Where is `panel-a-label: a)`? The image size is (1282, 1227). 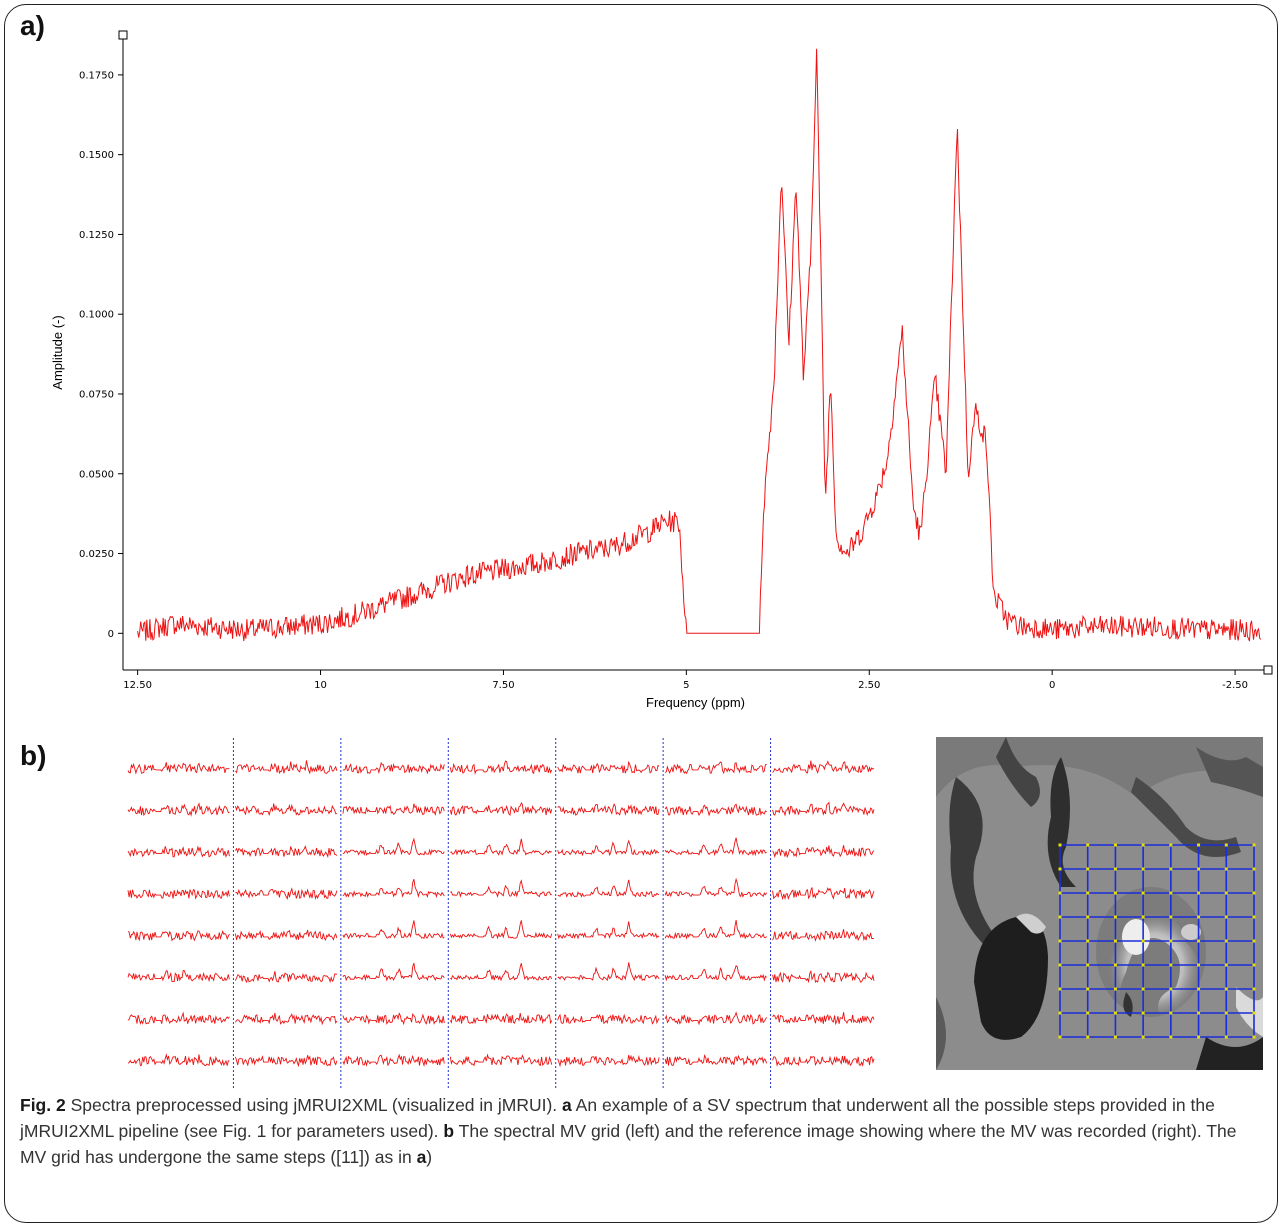
panel-a-label: a) is located at coordinates (32, 25).